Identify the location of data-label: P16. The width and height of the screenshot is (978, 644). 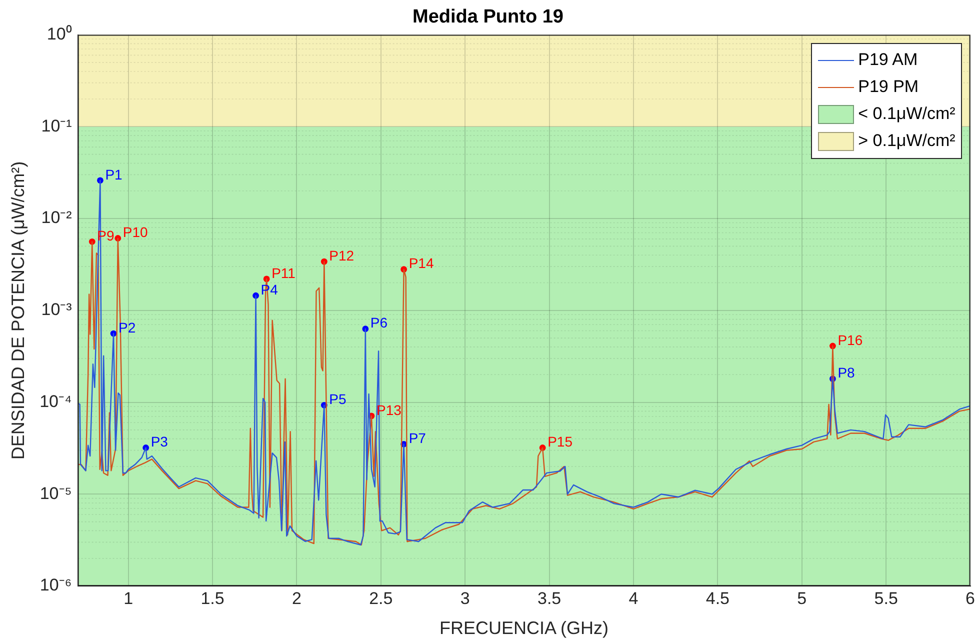
(850, 340).